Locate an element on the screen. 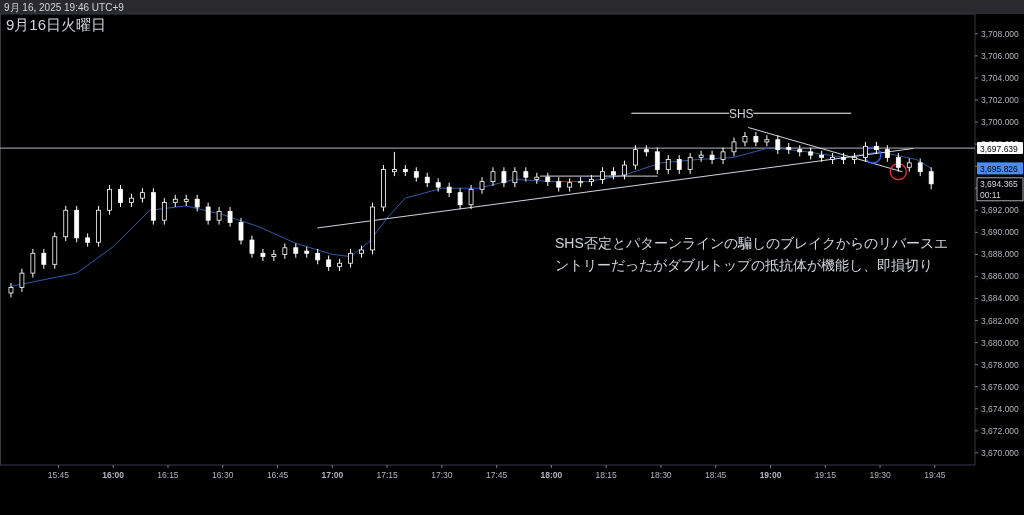 The height and width of the screenshot is (515, 1024). y-tick-label: 3,676.000 is located at coordinates (1000, 386).